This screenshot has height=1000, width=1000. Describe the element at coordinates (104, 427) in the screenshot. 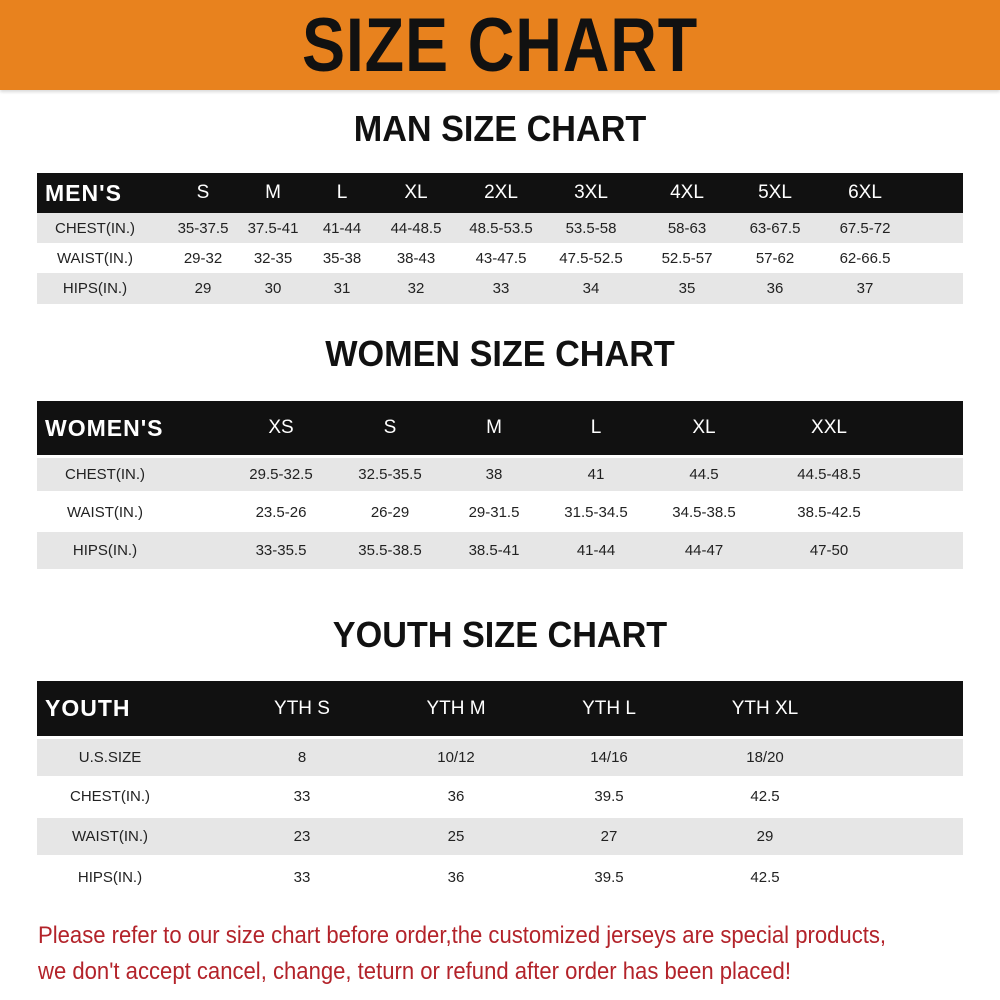

I see `table-header-label: WOMEN'S` at that location.